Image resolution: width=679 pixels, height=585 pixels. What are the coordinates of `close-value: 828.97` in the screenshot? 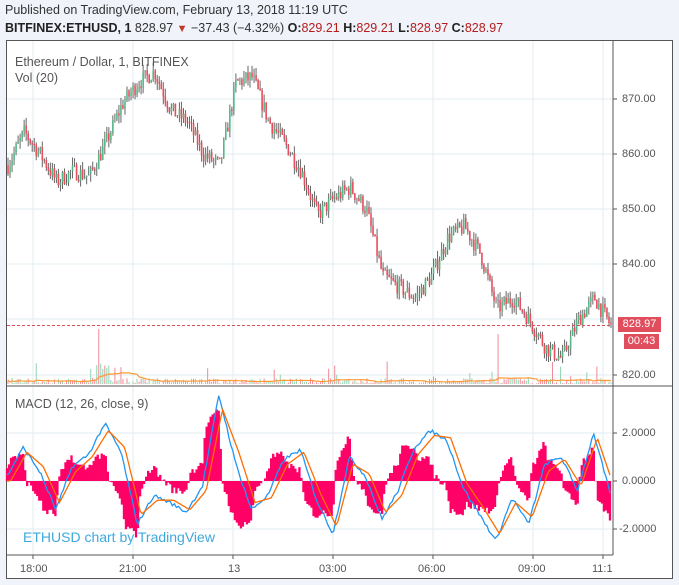 It's located at (484, 28).